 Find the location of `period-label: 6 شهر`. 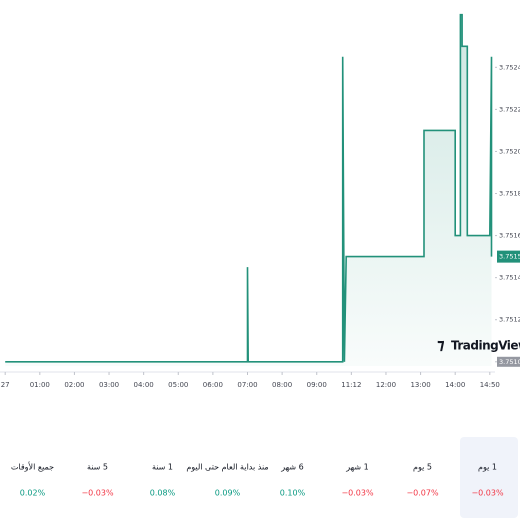

period-label: 6 شهر is located at coordinates (291, 467).